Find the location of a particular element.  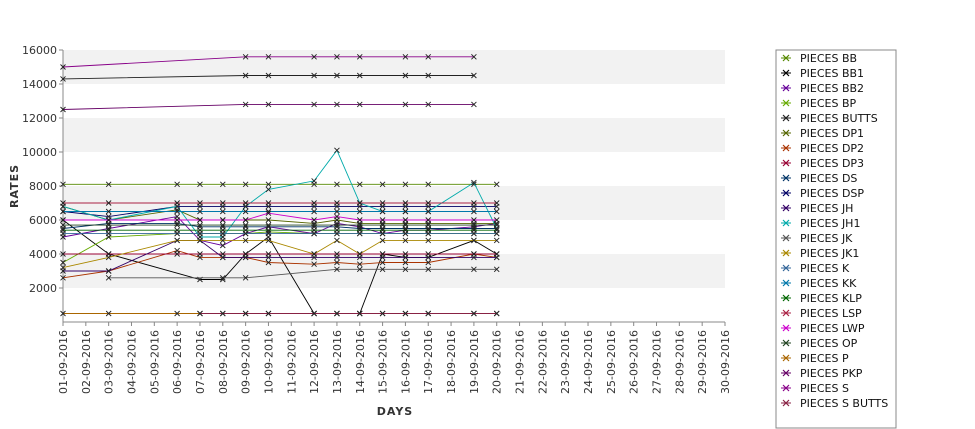

legend-label: PIECES OP is located at coordinates (829, 343).